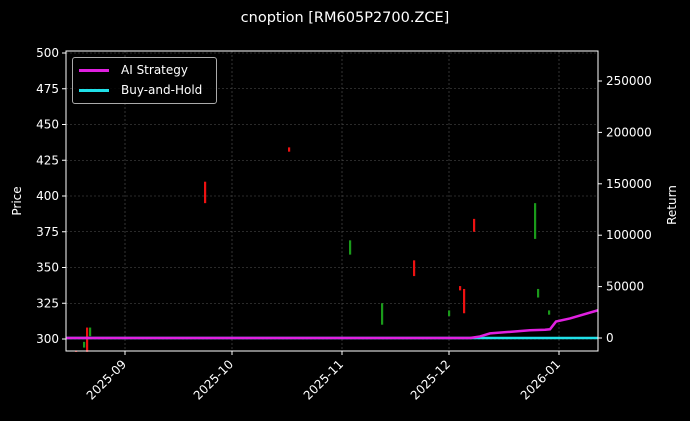 Image resolution: width=690 pixels, height=421 pixels. What do you see at coordinates (47, 160) in the screenshot?
I see `y-tick-label: 425` at bounding box center [47, 160].